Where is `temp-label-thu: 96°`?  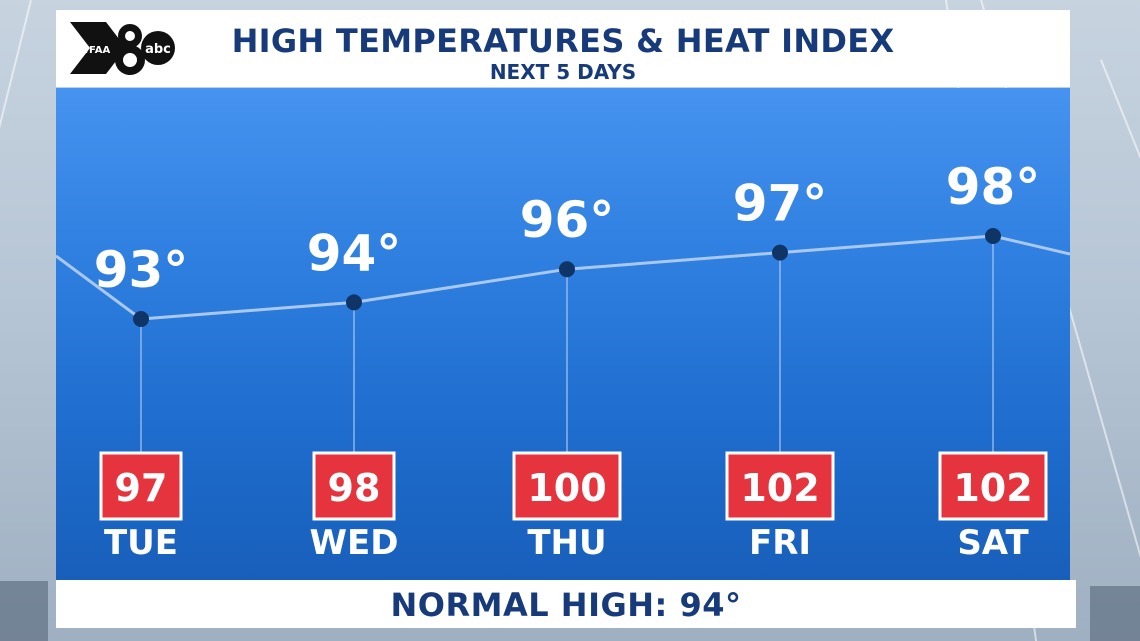
temp-label-thu: 96° is located at coordinates (567, 220).